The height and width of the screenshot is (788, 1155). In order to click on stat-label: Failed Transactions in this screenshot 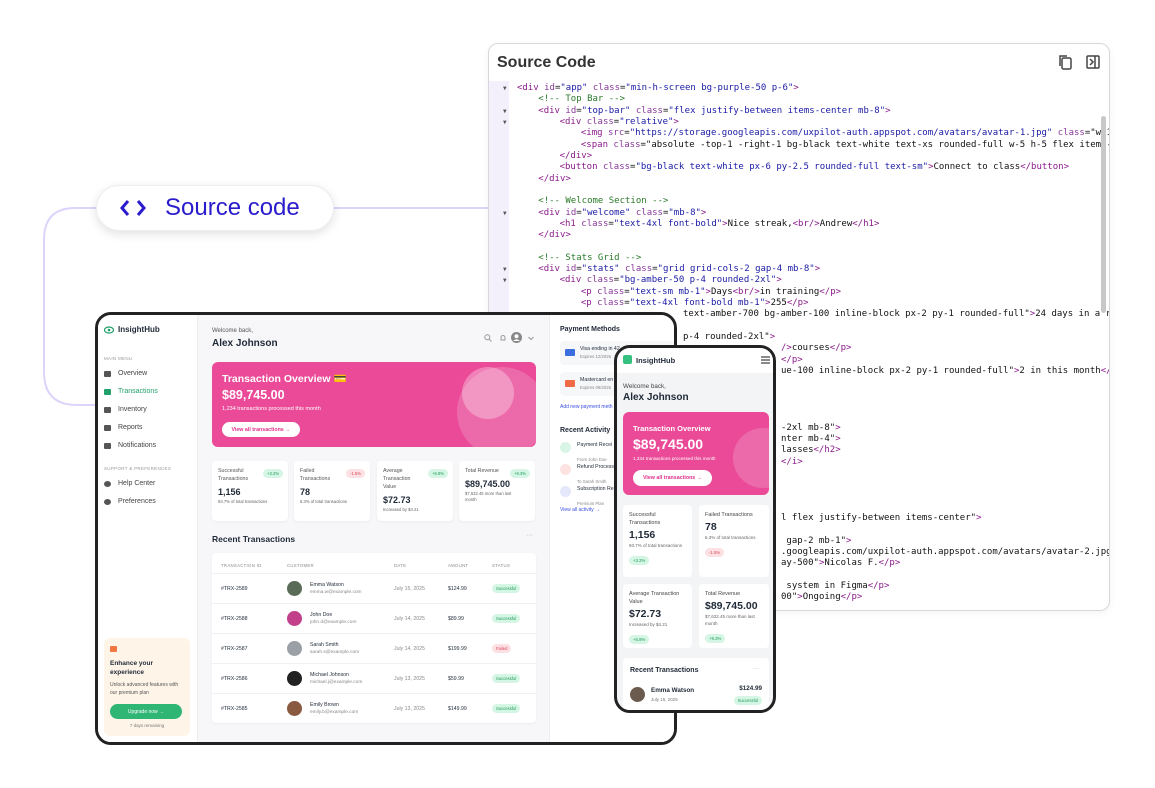, I will do `click(315, 475)`.